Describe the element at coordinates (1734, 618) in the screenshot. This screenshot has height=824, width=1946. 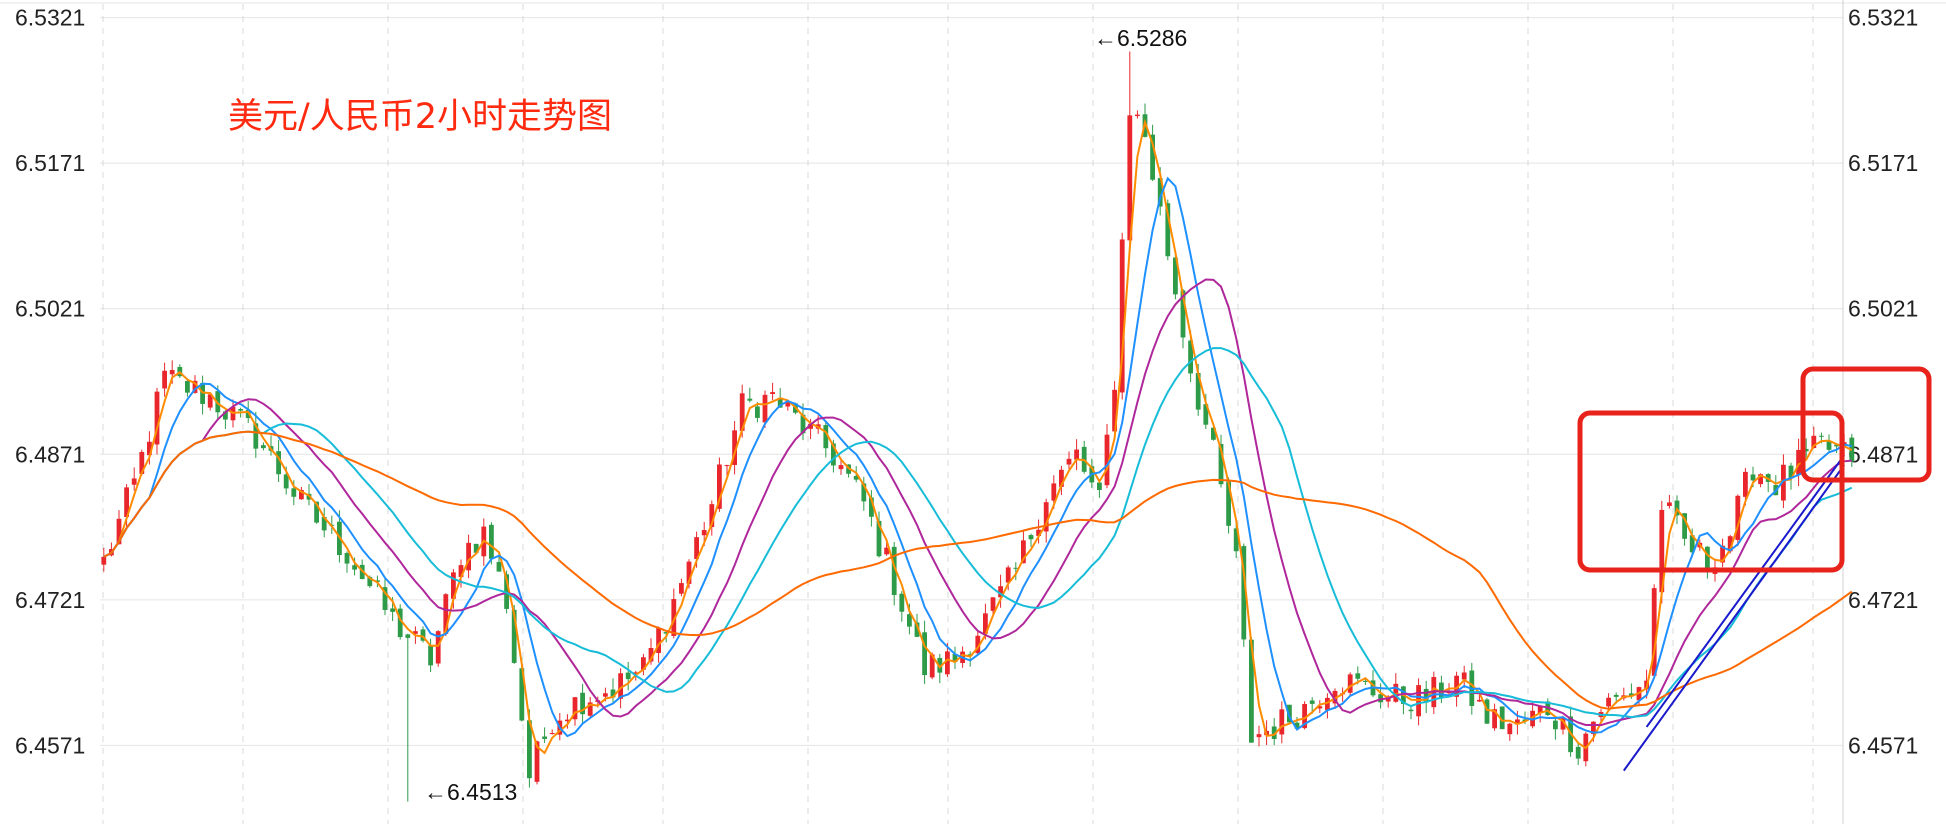
I see `trendline` at that location.